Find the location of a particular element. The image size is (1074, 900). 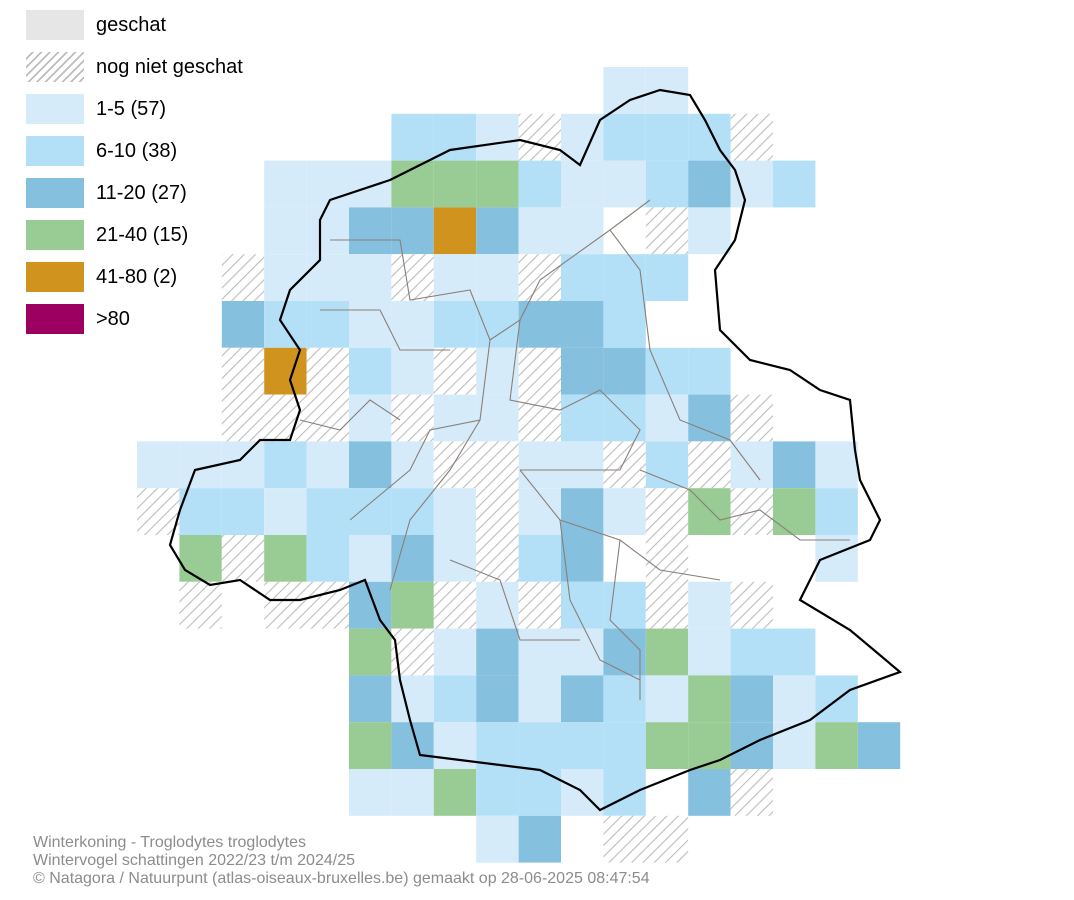

legend-label: 1-5 (57) is located at coordinates (131, 108).